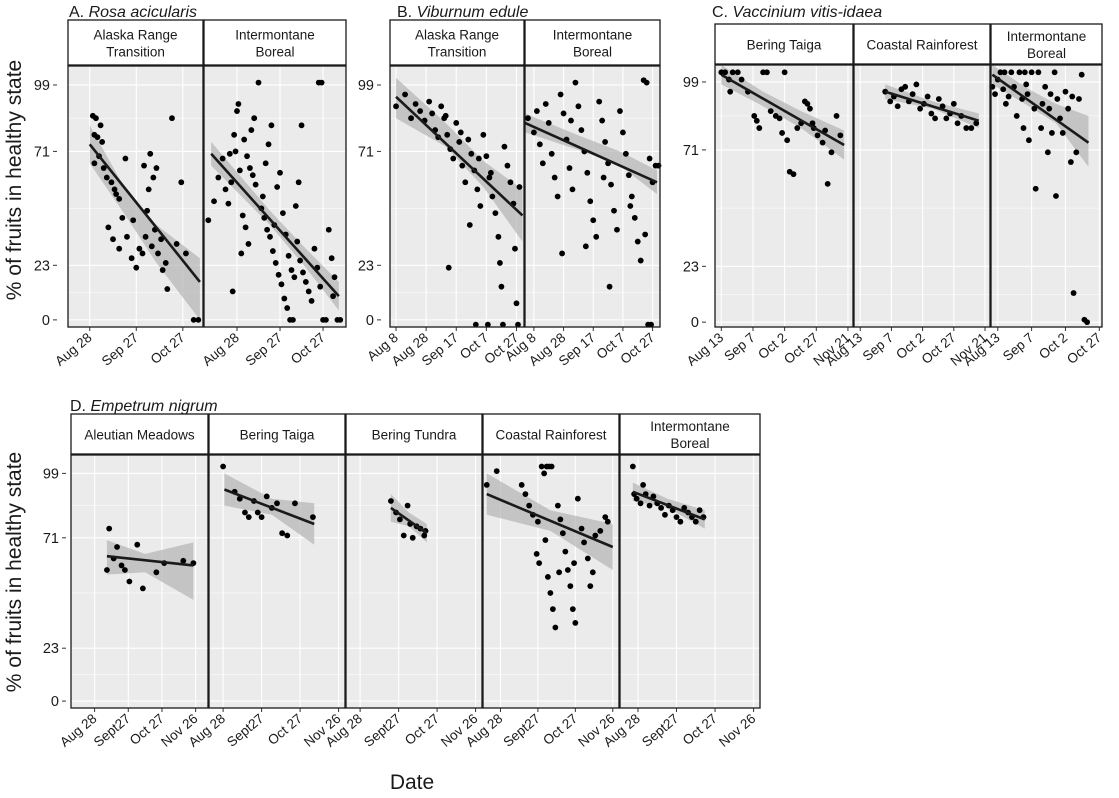  Describe the element at coordinates (473, 12) in the screenshot. I see `panel-species: Viburnum edule` at that location.